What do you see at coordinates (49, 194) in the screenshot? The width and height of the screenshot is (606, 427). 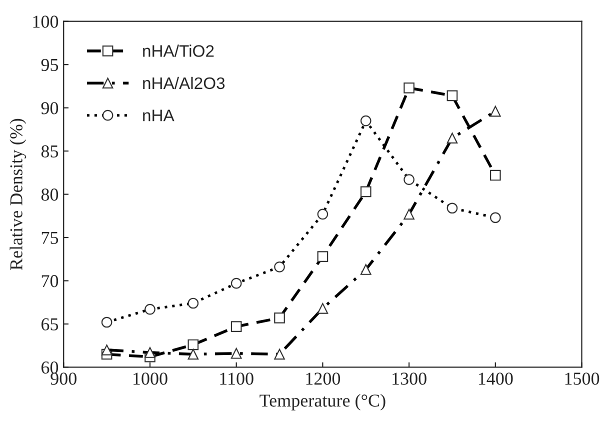 I see `y-tick-label: 80` at bounding box center [49, 194].